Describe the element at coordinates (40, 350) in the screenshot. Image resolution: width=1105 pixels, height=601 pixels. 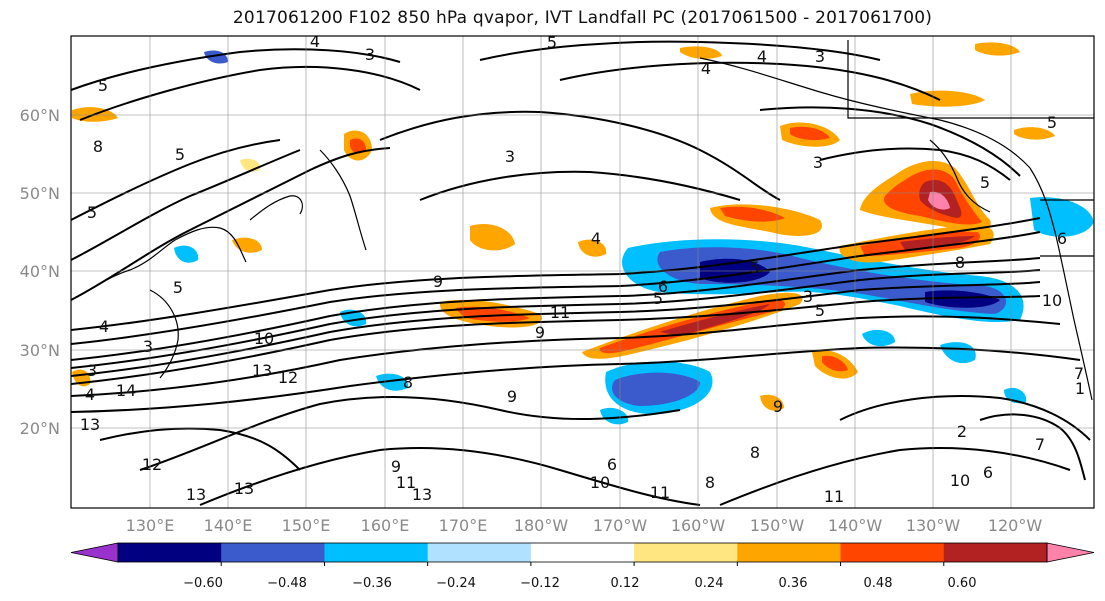
I see `lat-label: 30°N` at that location.